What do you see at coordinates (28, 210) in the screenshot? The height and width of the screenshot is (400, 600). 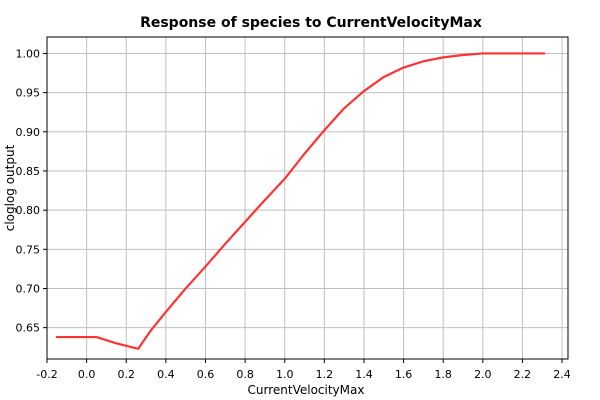 I see `y-tick-label: 0.80` at bounding box center [28, 210].